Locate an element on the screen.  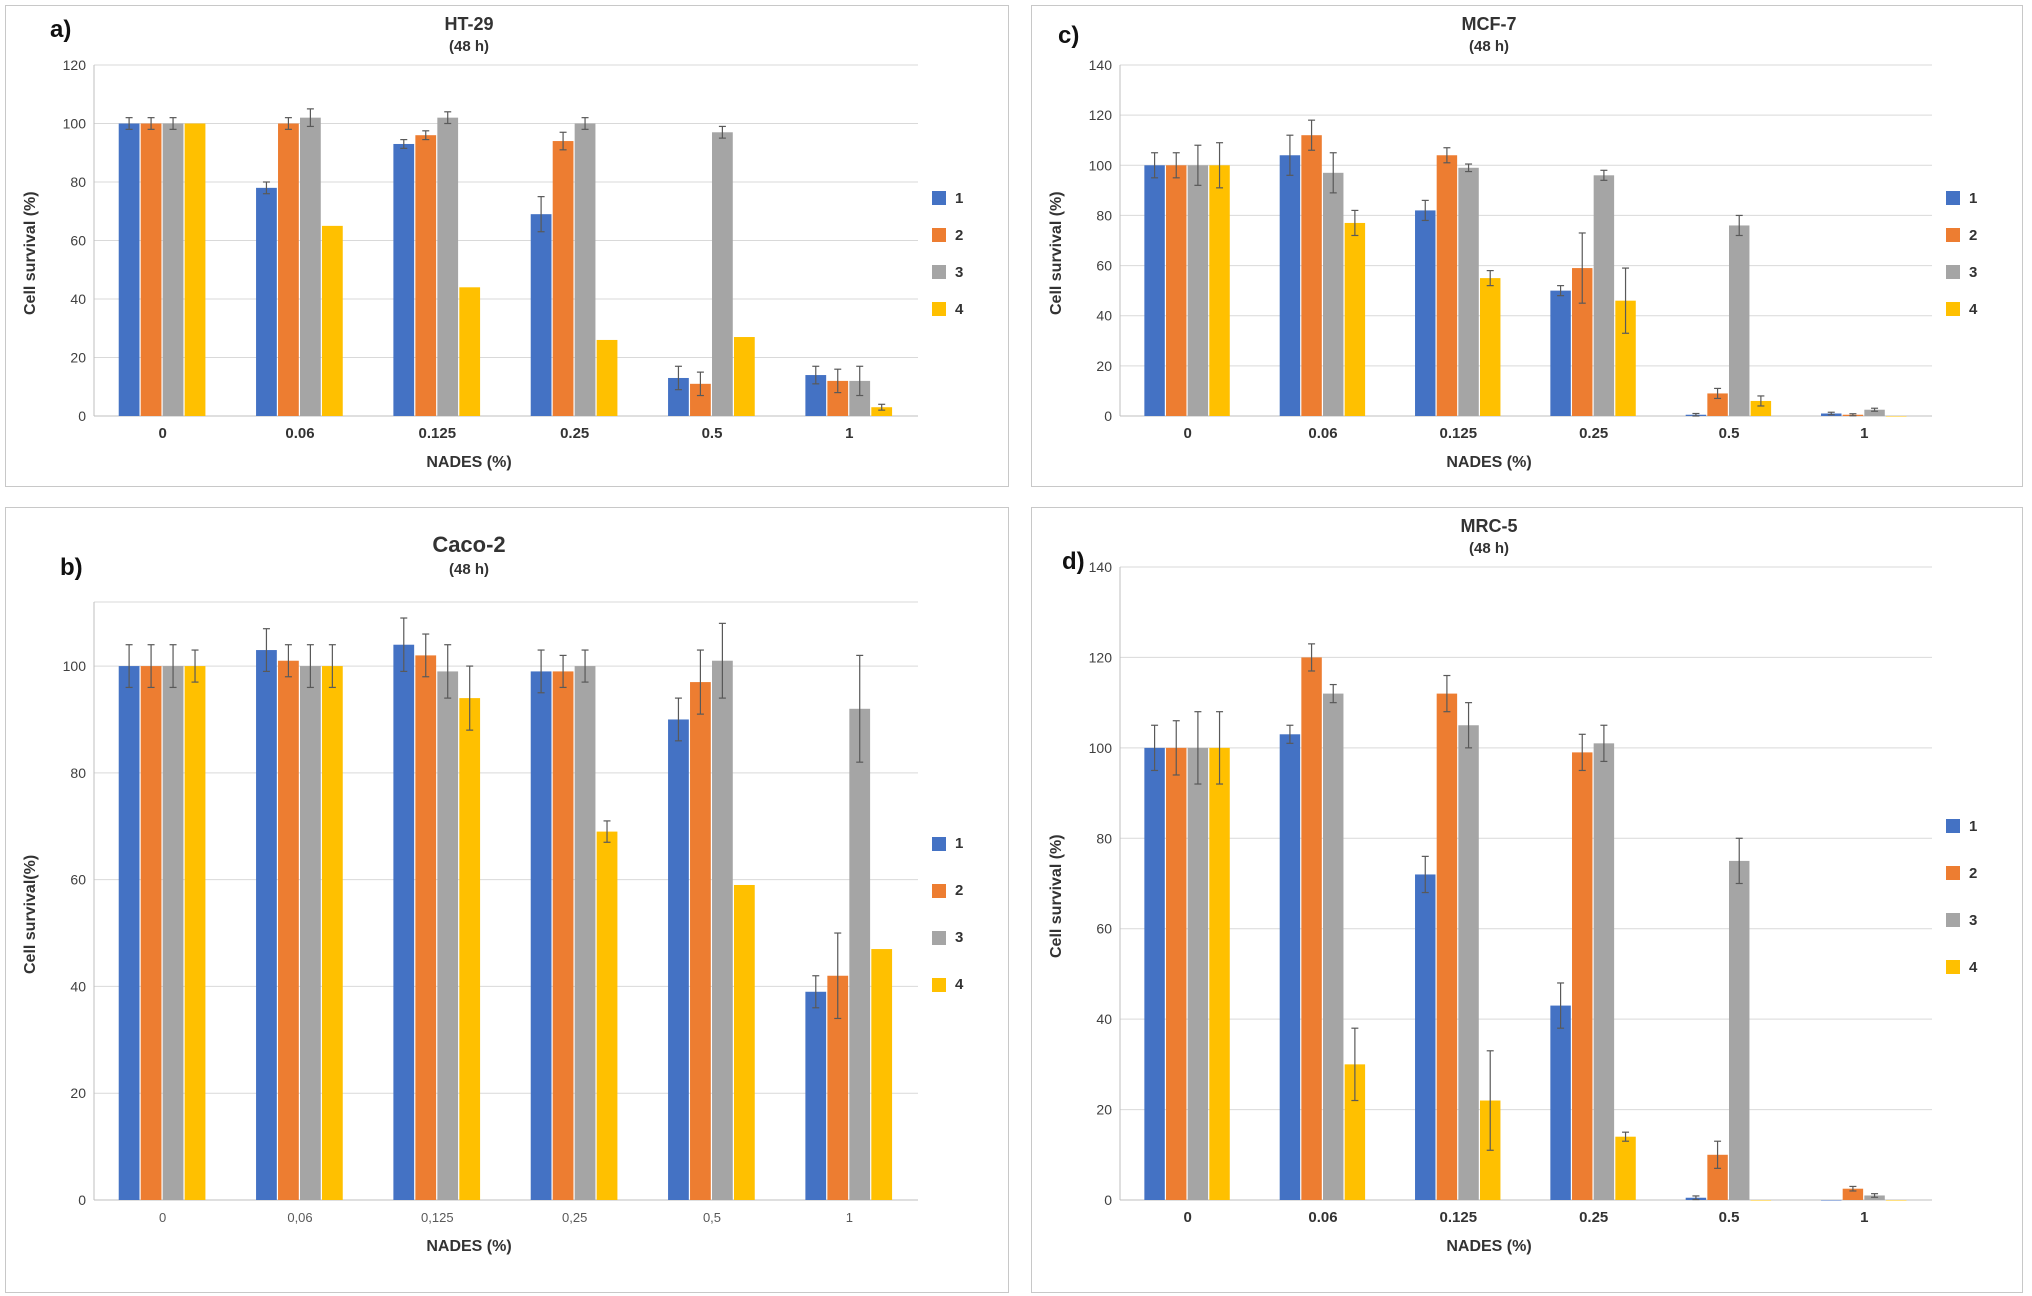
chart-header: HT-29 (48 h) is located at coordinates (469, 34).